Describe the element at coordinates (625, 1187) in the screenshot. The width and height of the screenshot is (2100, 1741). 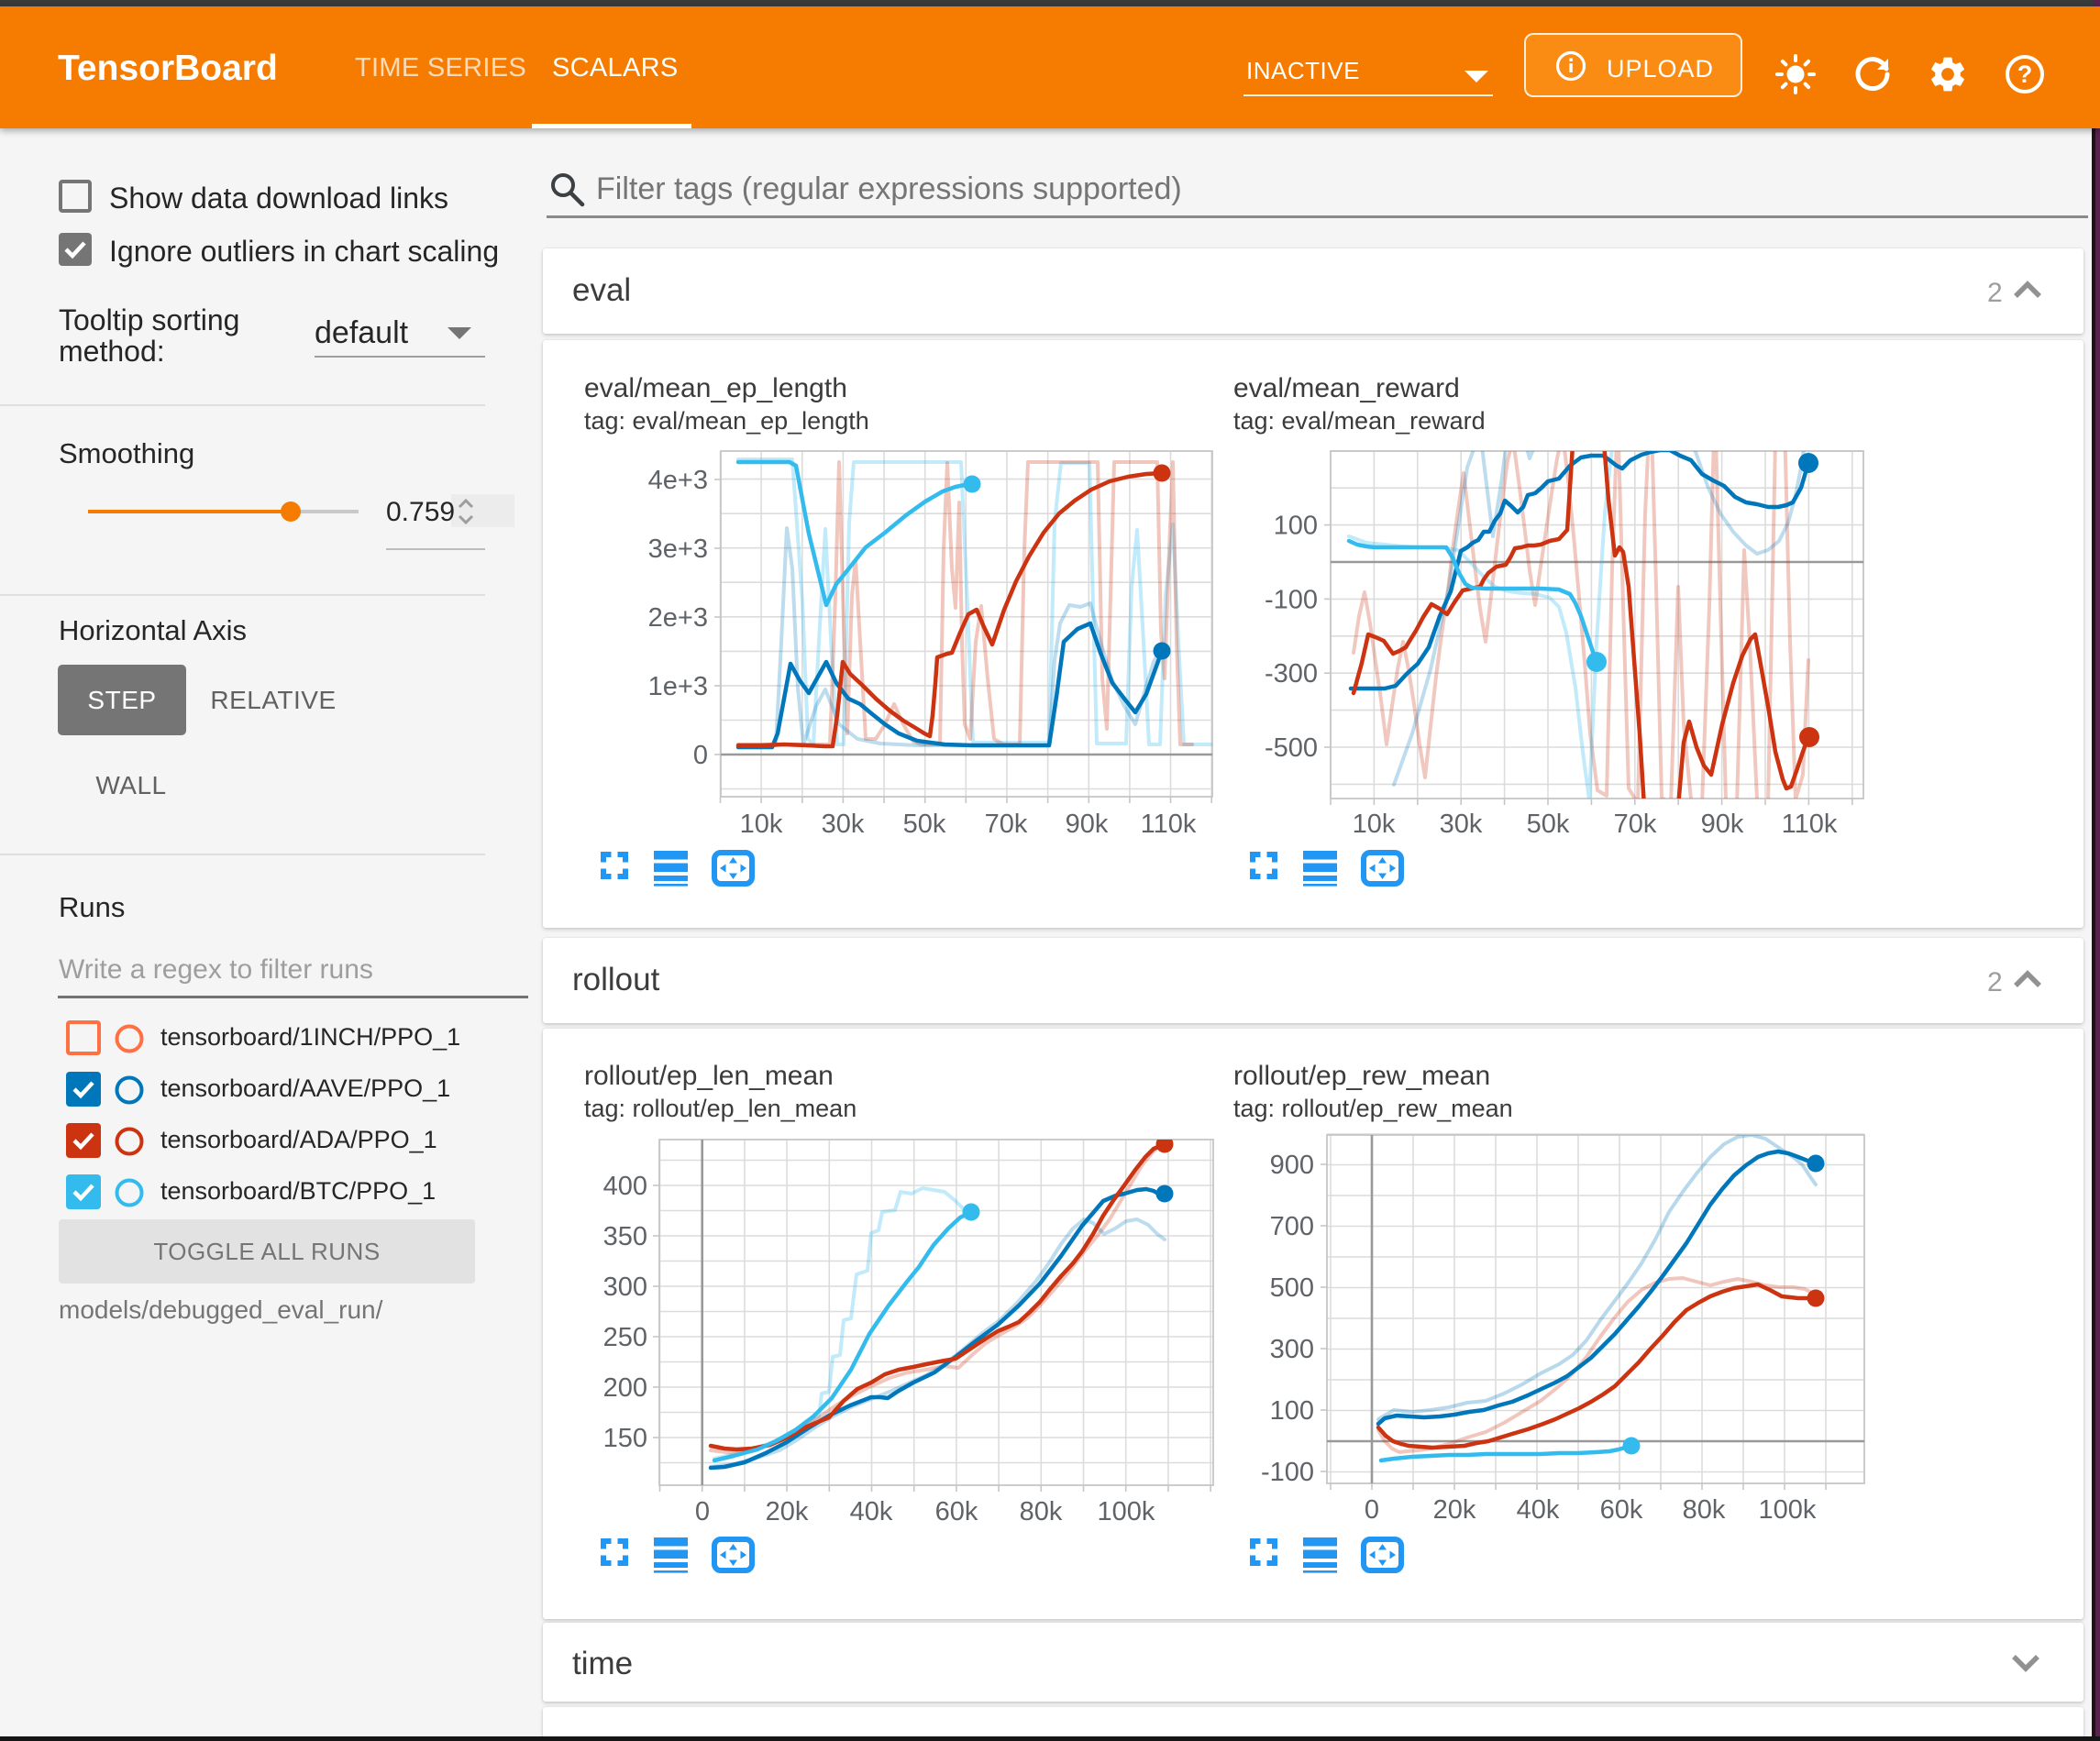
I see `svg-text: 400` at that location.